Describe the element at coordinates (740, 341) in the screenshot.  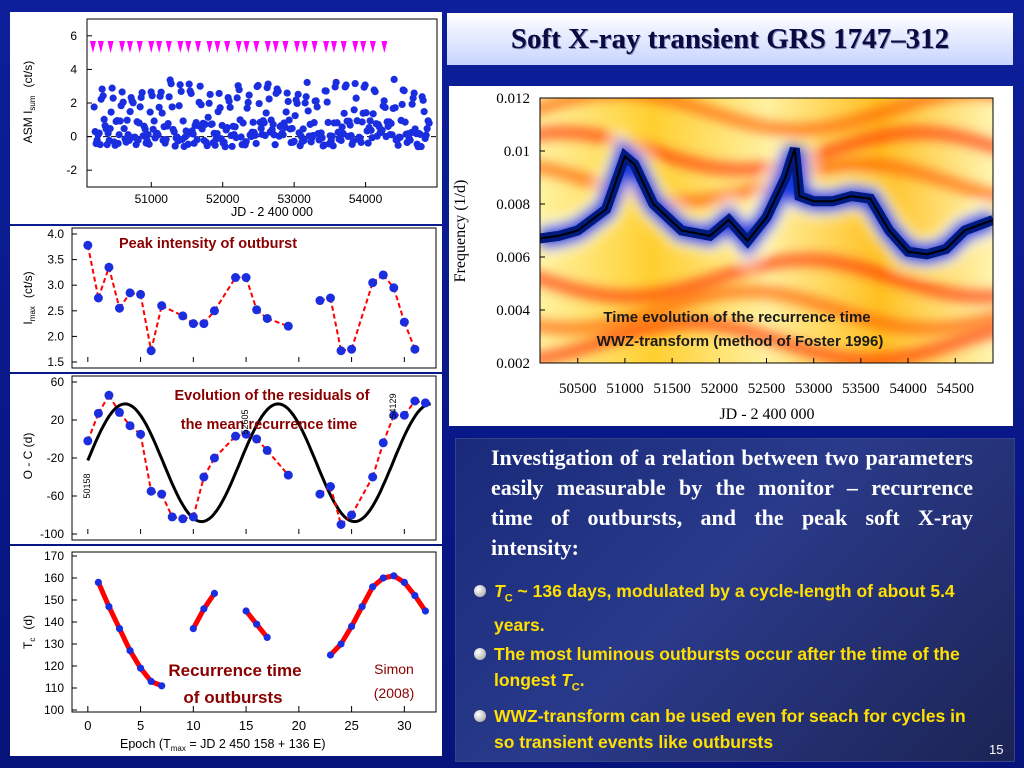
I see `wwz-annotation-line2: WWZ-transform (method of Foster 1996)` at that location.